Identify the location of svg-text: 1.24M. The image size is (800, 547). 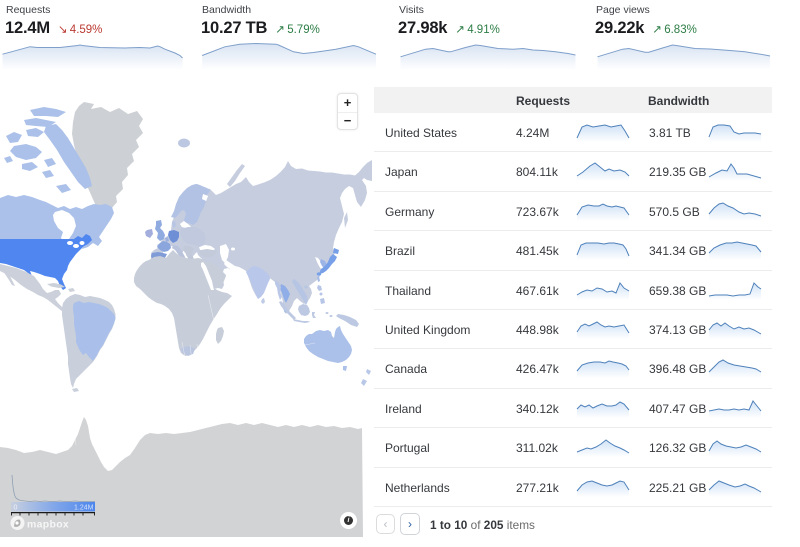
(84, 508).